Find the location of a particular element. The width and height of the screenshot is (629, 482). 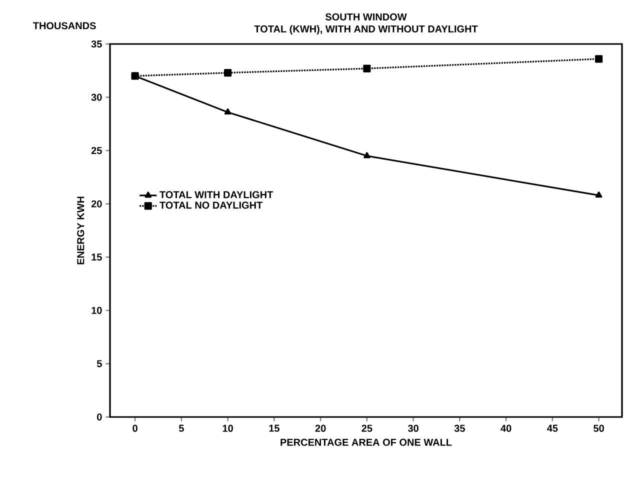

y-tick-label: 10 is located at coordinates (97, 310).